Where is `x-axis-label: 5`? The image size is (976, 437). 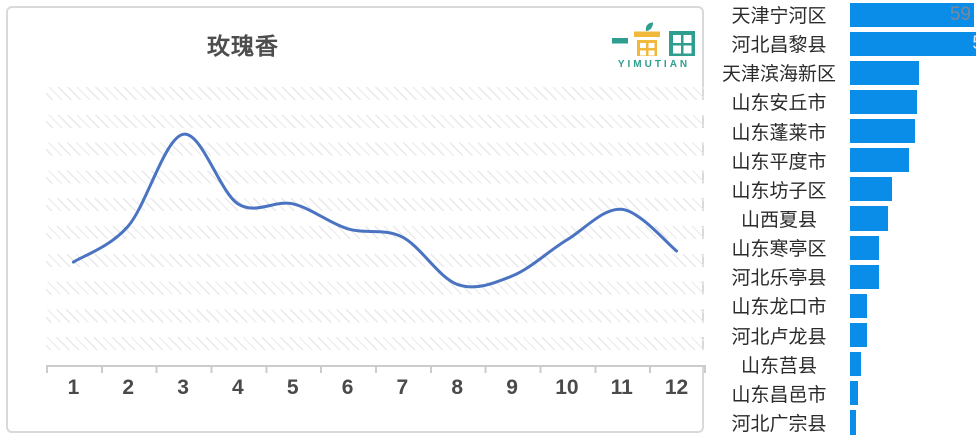
x-axis-label: 5 is located at coordinates (292, 387).